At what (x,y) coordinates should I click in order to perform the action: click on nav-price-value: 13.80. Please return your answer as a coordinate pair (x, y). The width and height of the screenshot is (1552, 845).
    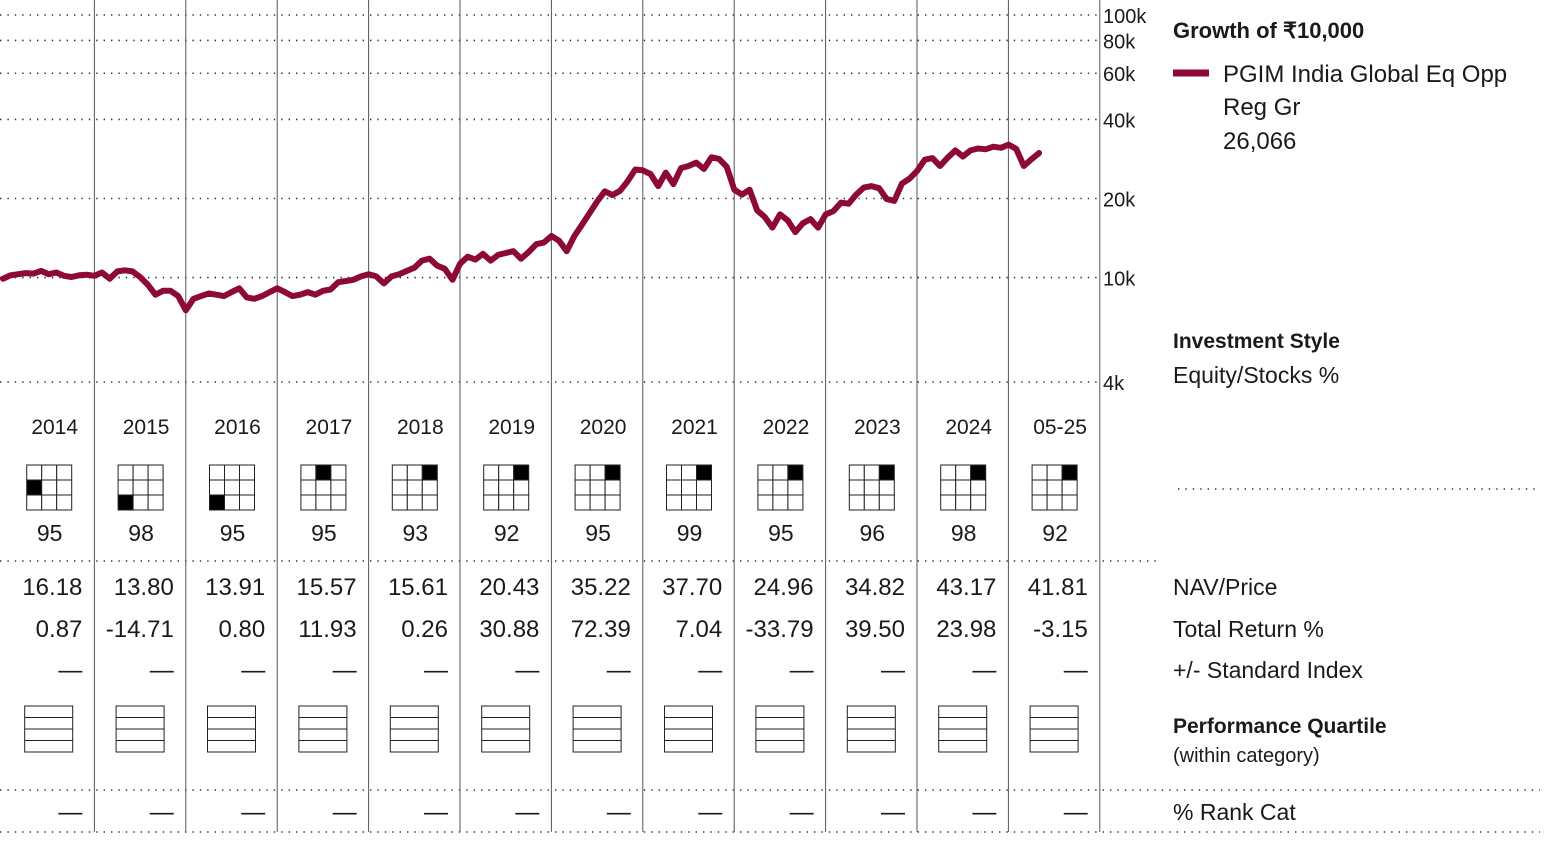
    Looking at the image, I should click on (144, 587).